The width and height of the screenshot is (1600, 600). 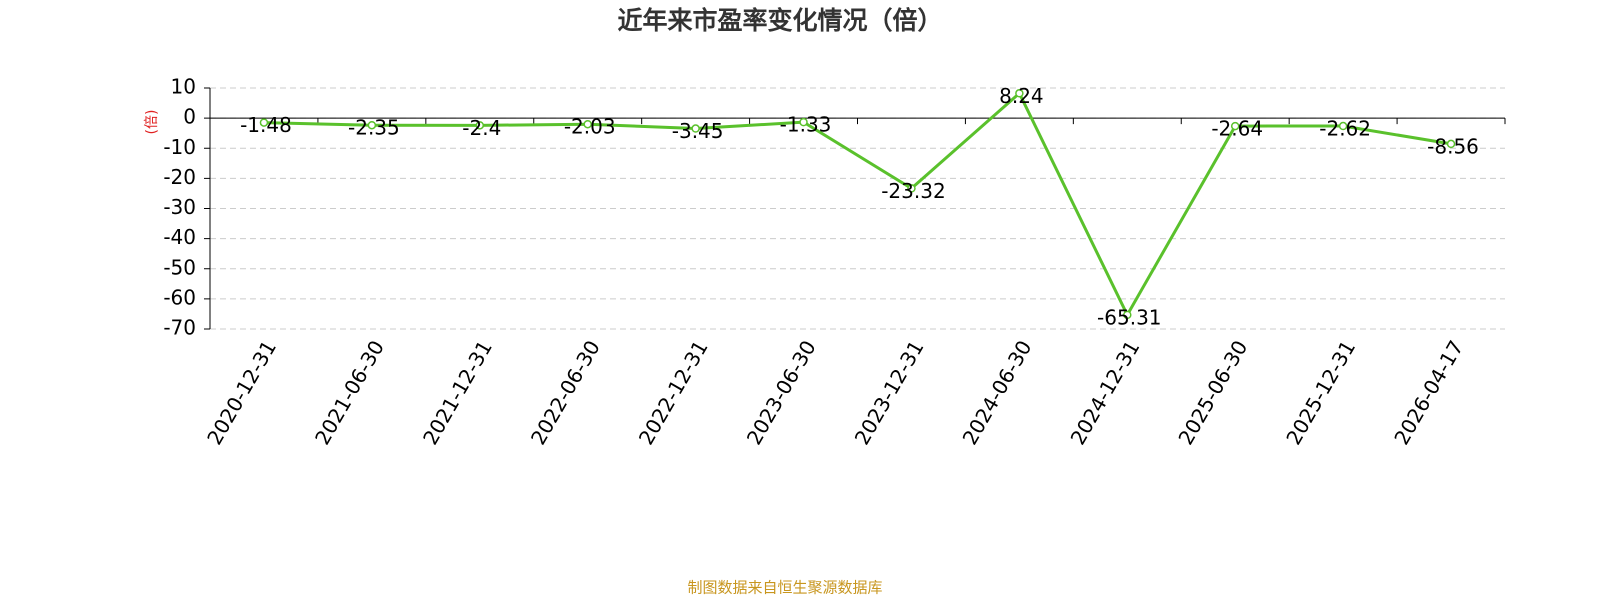 What do you see at coordinates (179, 147) in the screenshot?
I see `y-tick-label: -10` at bounding box center [179, 147].